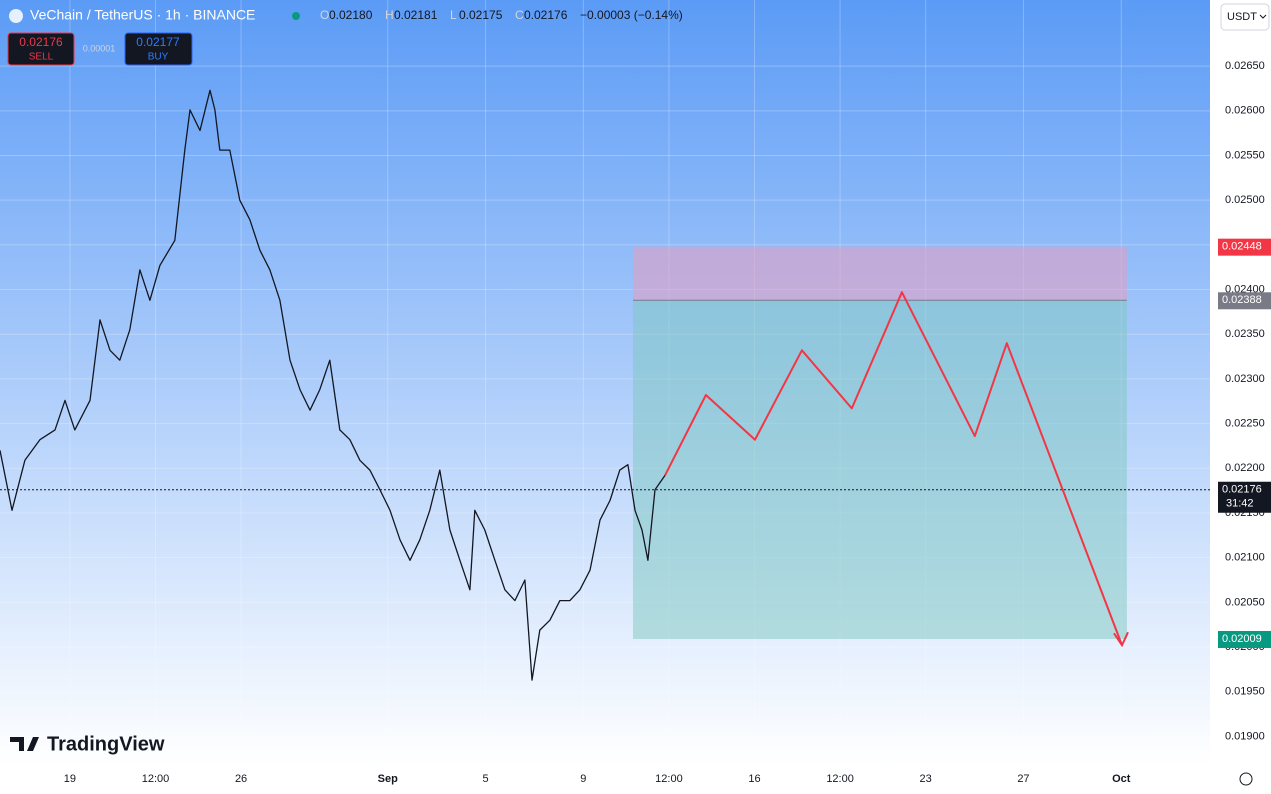 This screenshot has width=1271, height=794. What do you see at coordinates (388, 779) in the screenshot?
I see `x-tick-label: Sep` at bounding box center [388, 779].